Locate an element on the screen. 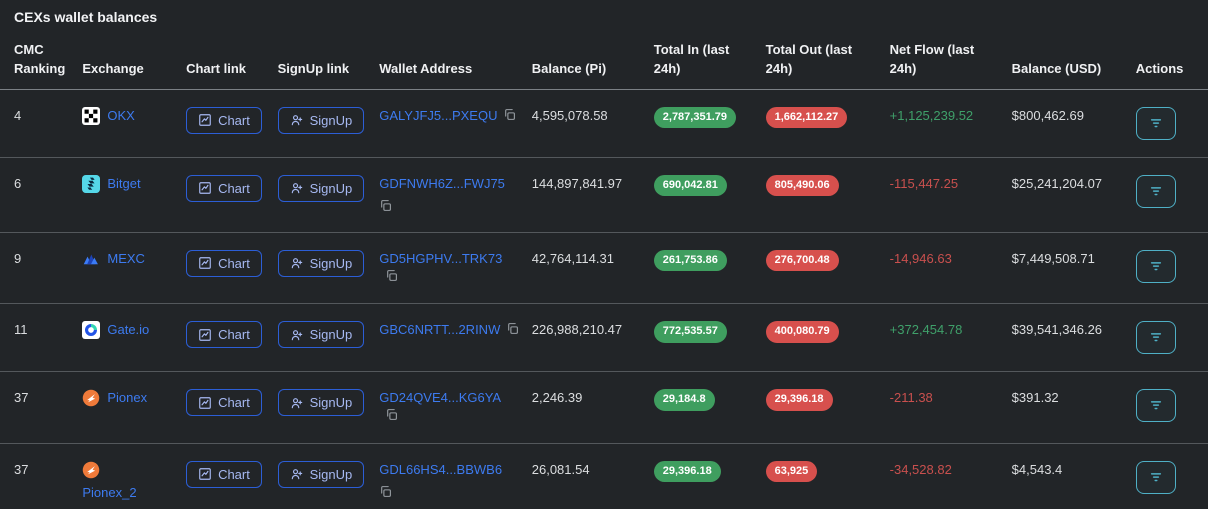 This screenshot has width=1208, height=509. cmc-ranking-value: 11 is located at coordinates (21, 330).